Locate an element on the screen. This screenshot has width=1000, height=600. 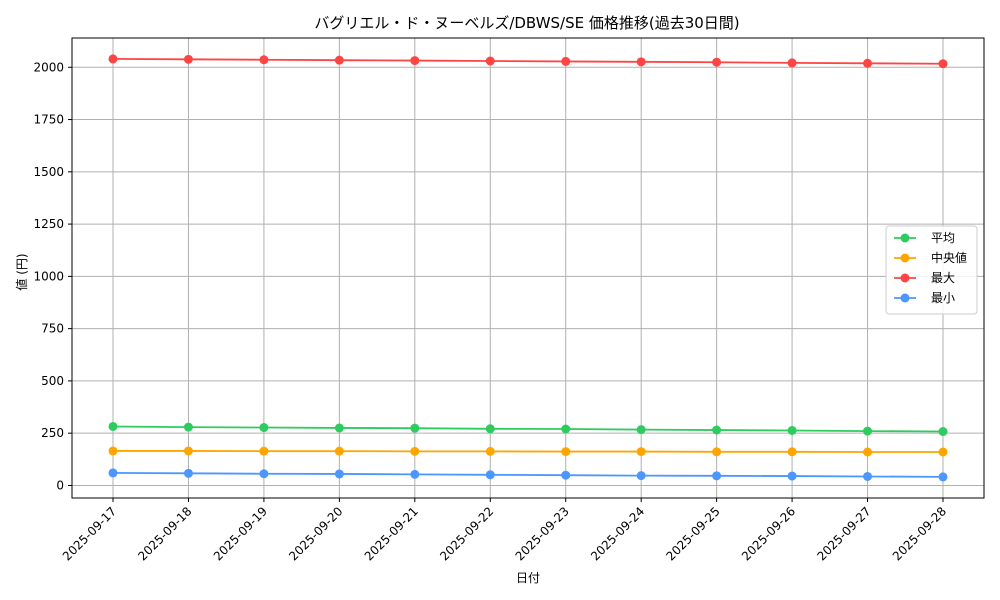
legend-label: 平均 is located at coordinates (943, 238).